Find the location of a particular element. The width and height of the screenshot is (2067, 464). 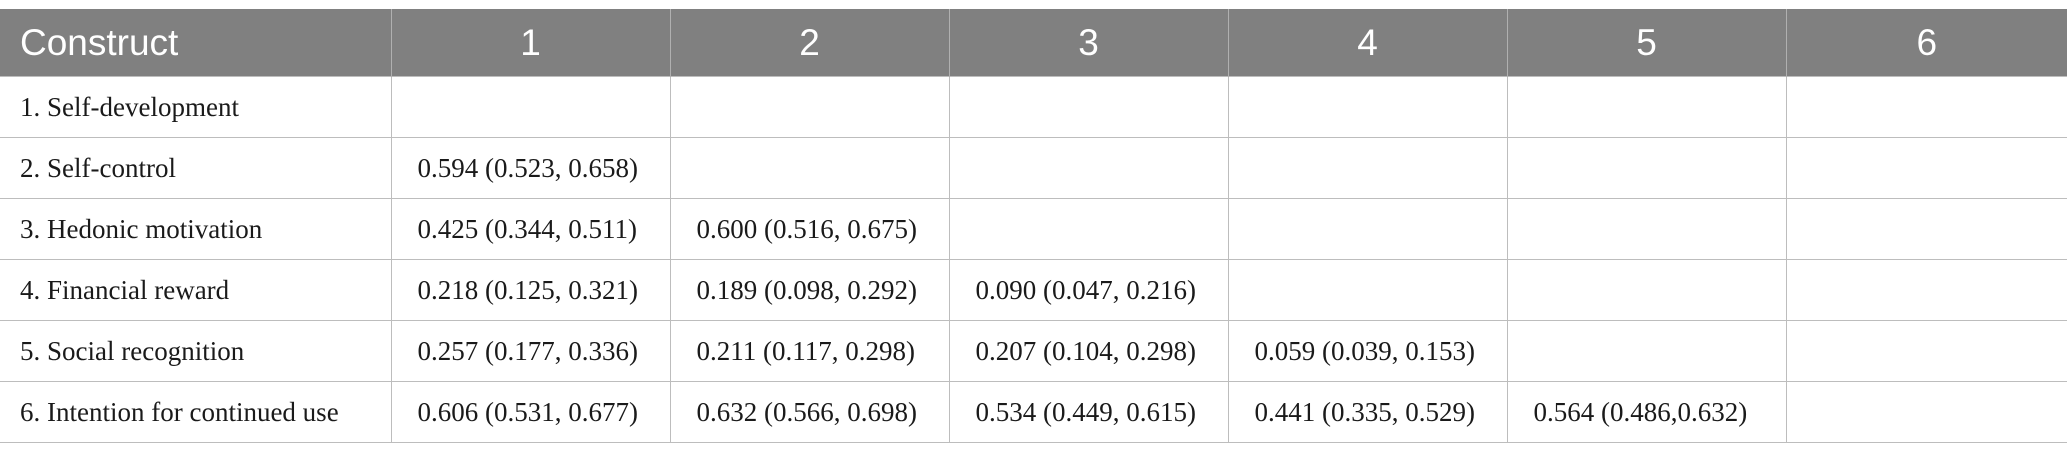

table-cell: 0.425 (0.344, 0.511) is located at coordinates (530, 229).